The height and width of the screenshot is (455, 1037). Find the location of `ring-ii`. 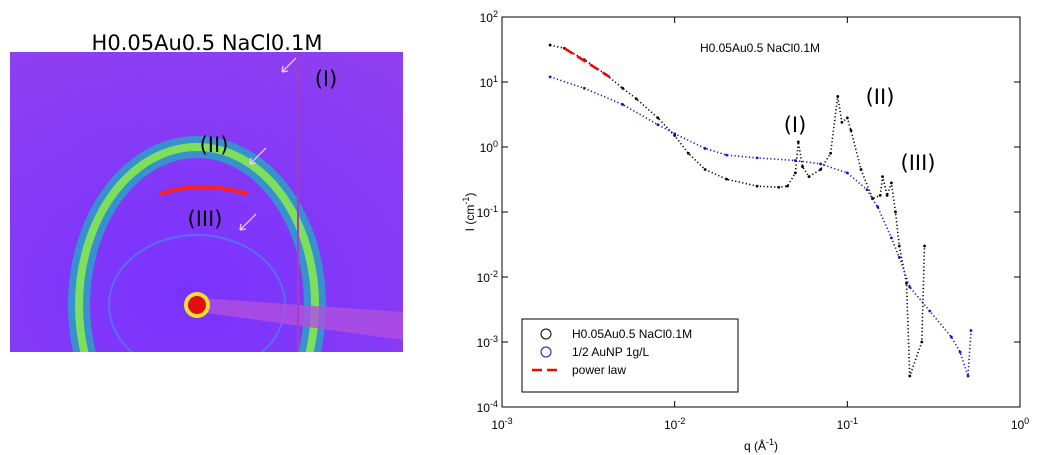

ring-ii is located at coordinates (197, 247).